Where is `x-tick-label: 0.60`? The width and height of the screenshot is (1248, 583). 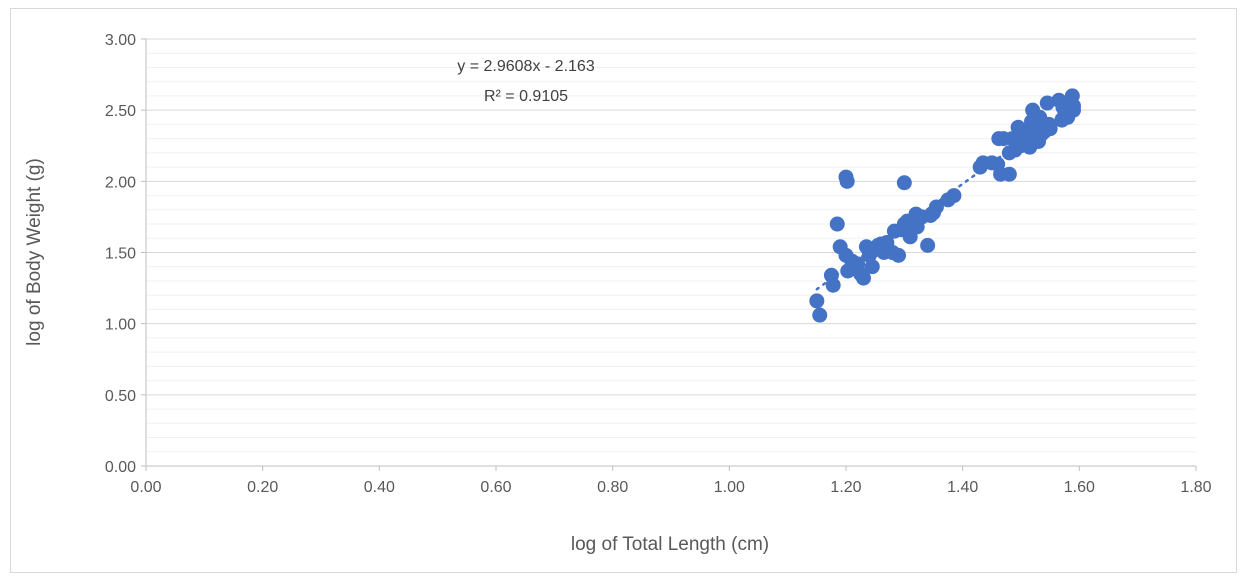 x-tick-label: 0.60 is located at coordinates (495, 487).